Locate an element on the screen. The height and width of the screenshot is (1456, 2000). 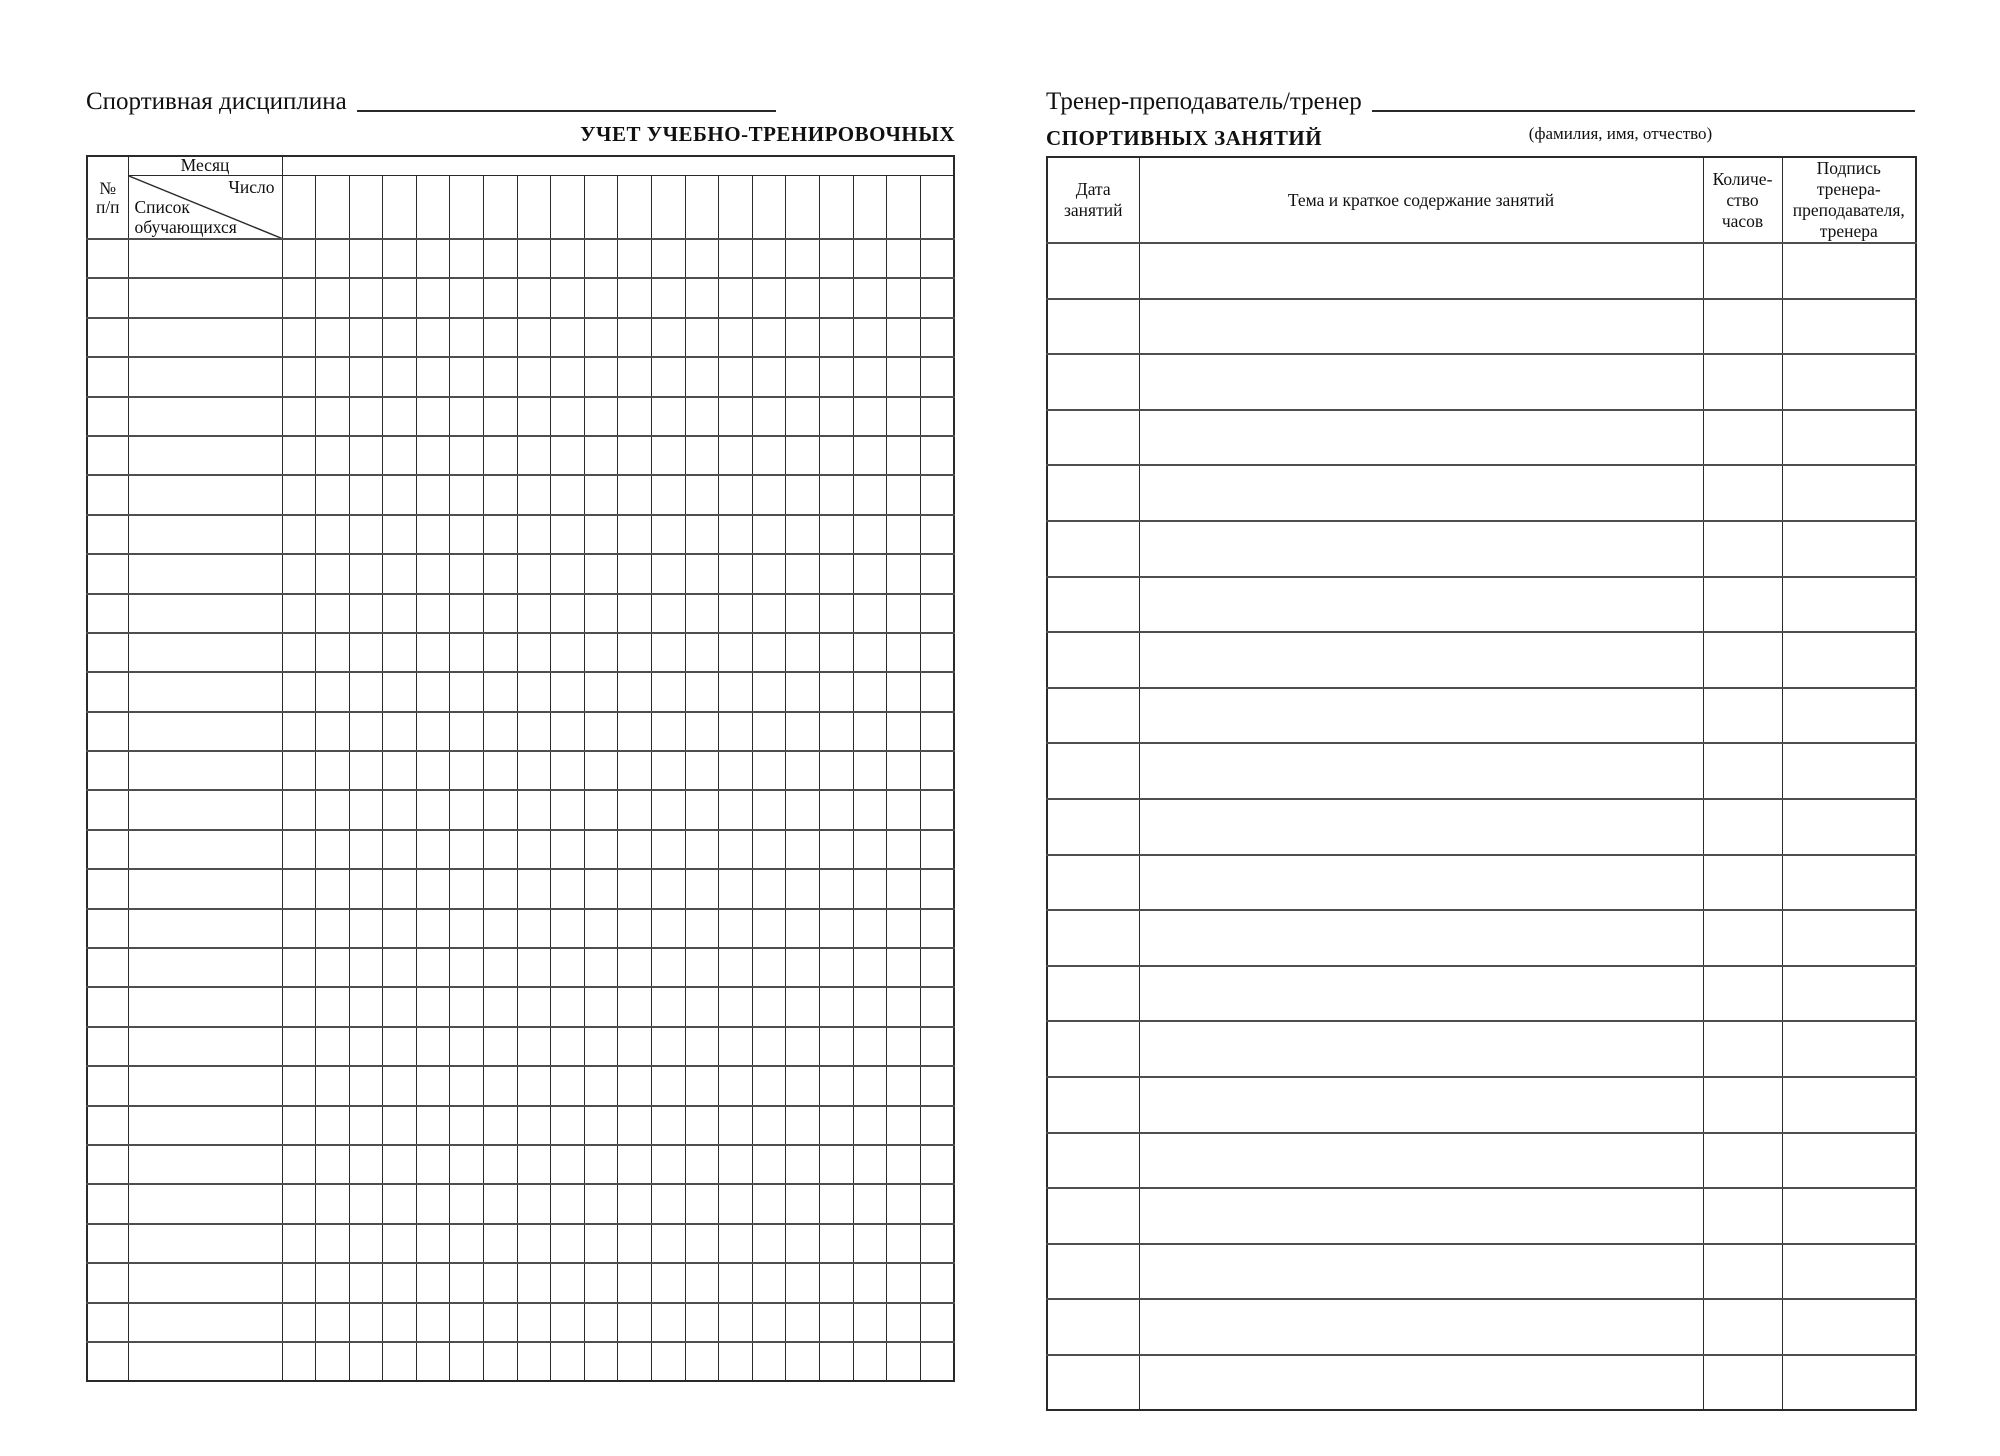
diagonal-line is located at coordinates (205, 207).